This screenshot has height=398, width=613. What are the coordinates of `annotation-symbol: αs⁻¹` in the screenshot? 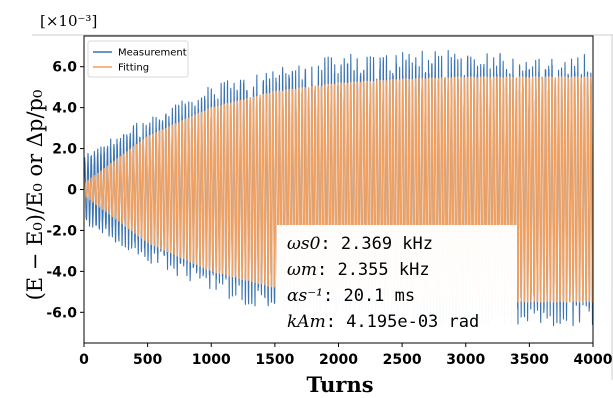 It's located at (305, 296).